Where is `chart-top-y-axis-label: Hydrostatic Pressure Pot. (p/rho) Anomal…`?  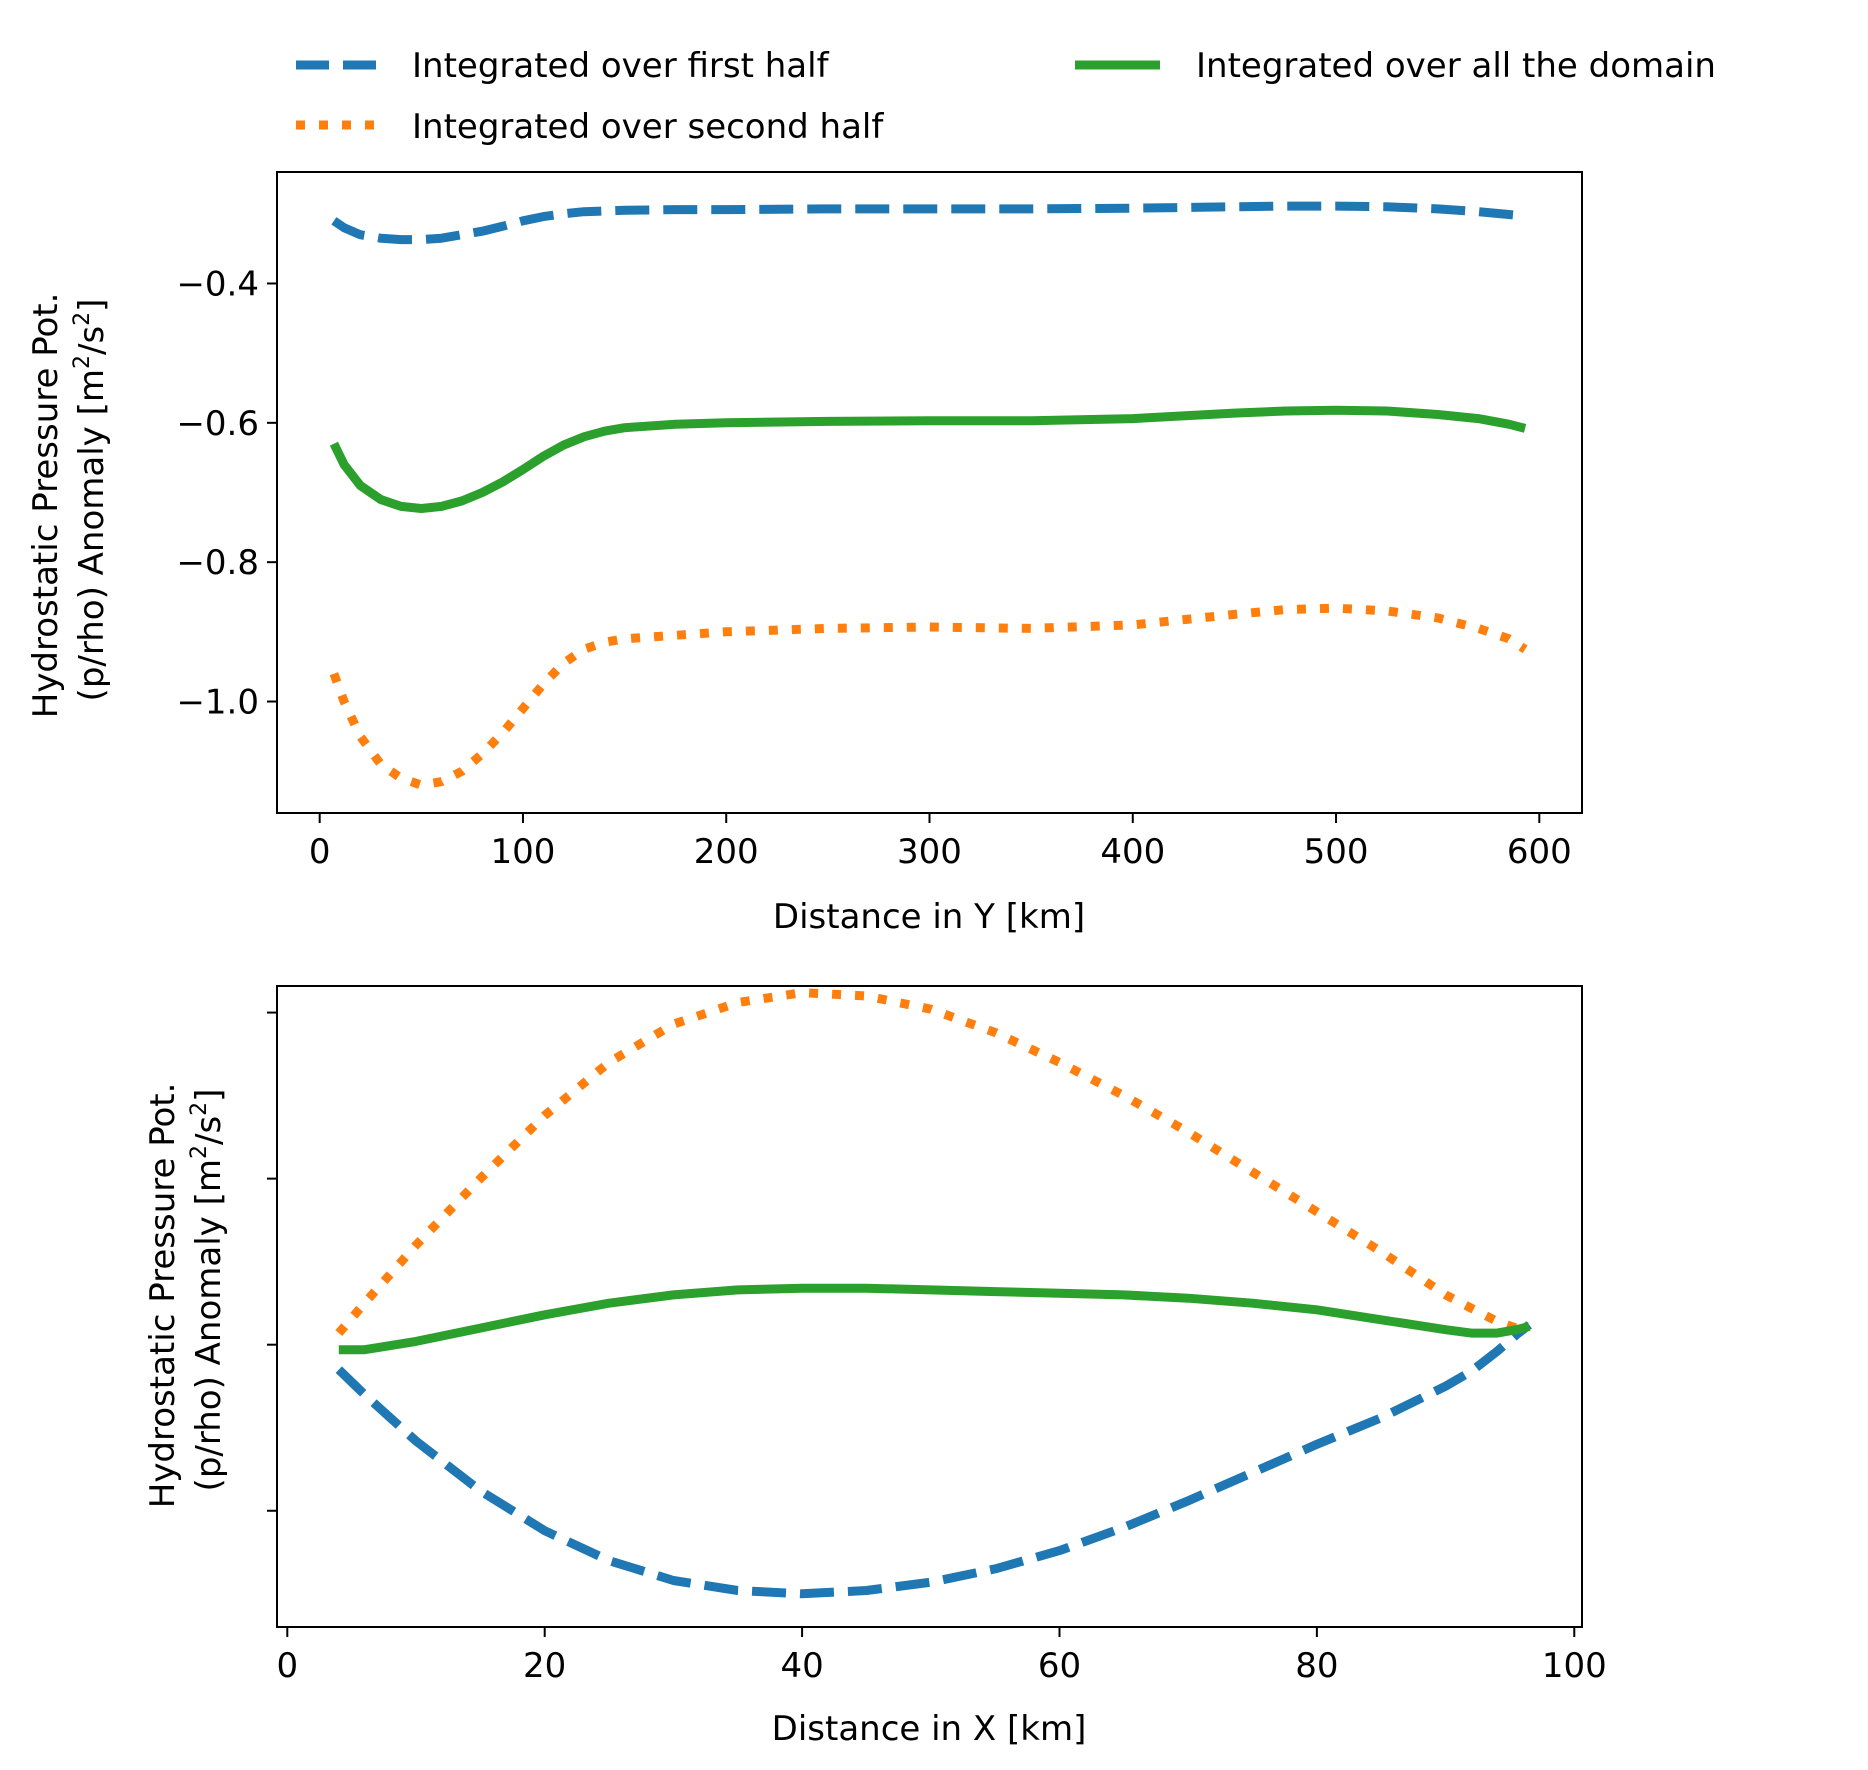
chart-top-y-axis-label: Hydrostatic Pressure Pot. (p/rho) Anomal… is located at coordinates (69, 500).